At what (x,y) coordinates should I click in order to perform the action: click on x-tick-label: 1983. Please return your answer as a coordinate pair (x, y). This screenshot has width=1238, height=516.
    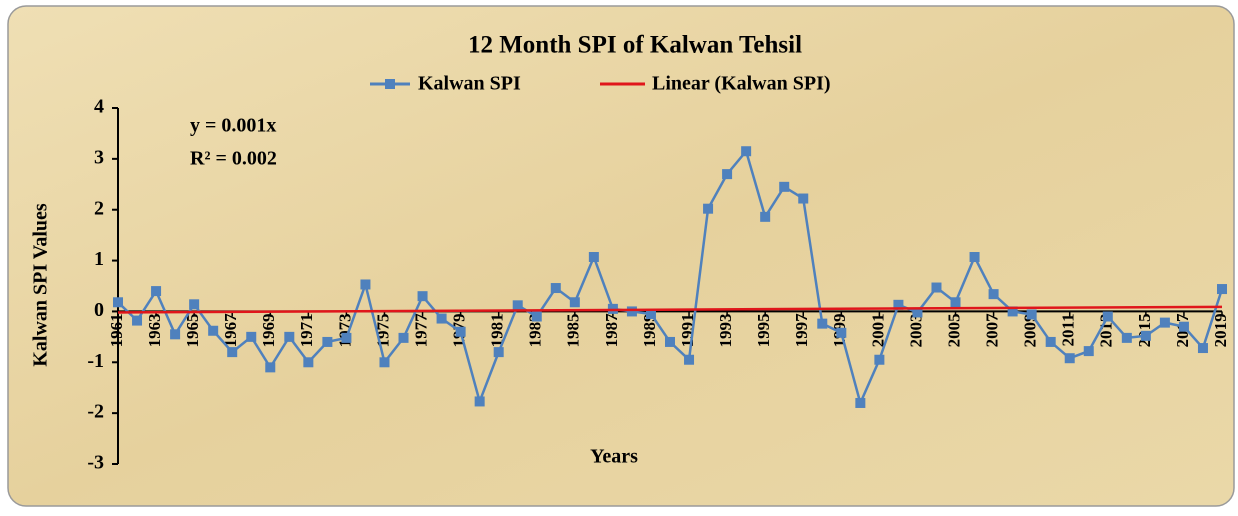
    Looking at the image, I should click on (535, 330).